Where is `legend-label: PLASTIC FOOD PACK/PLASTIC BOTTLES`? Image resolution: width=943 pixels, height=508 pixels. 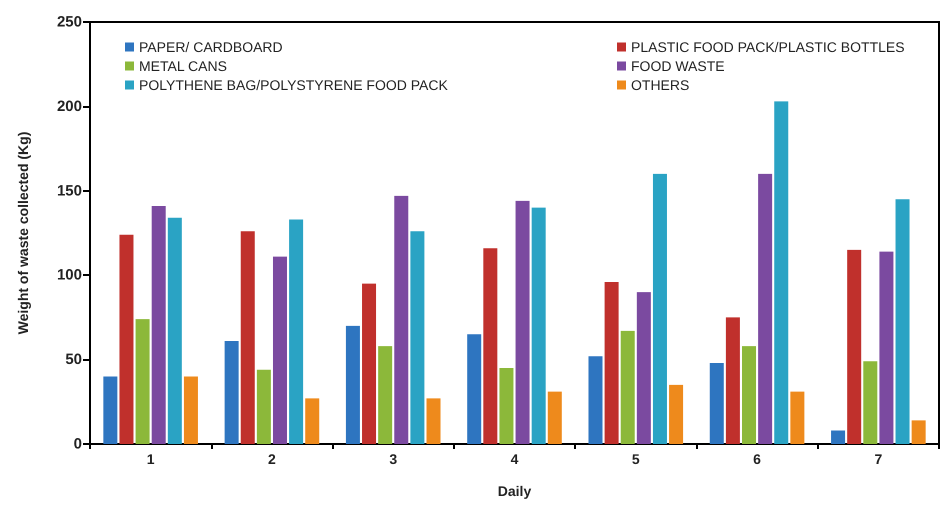 legend-label: PLASTIC FOOD PACK/PLASTIC BOTTLES is located at coordinates (768, 47).